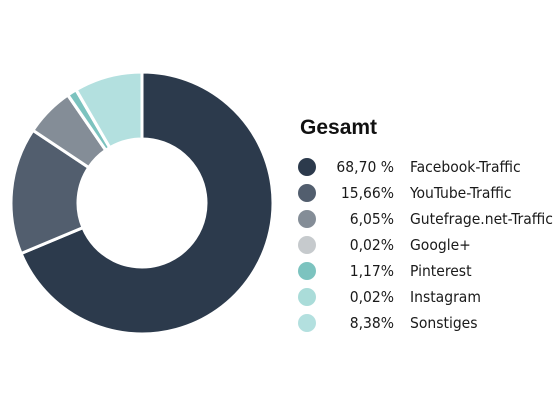 The height and width of the screenshot is (420, 560). I want to click on legend-item: 6,05% Gutefrage.net-Traffic, so click(425, 218).